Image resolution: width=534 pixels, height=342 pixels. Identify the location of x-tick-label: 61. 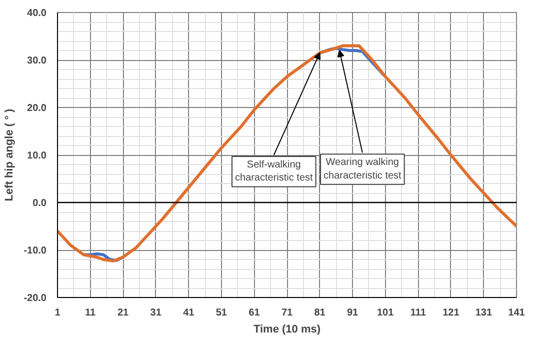
(254, 313).